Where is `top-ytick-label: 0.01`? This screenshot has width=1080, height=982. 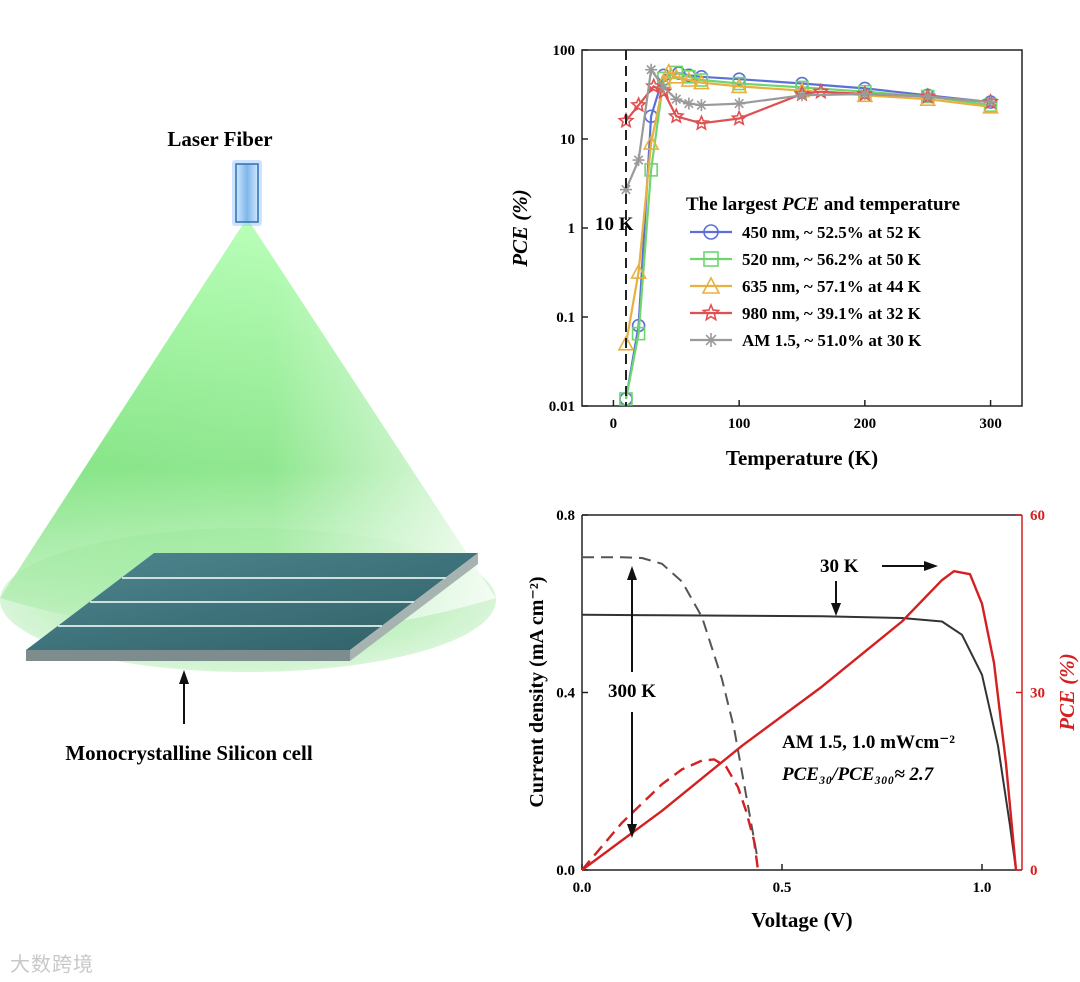
top-ytick-label: 0.01 is located at coordinates (562, 407).